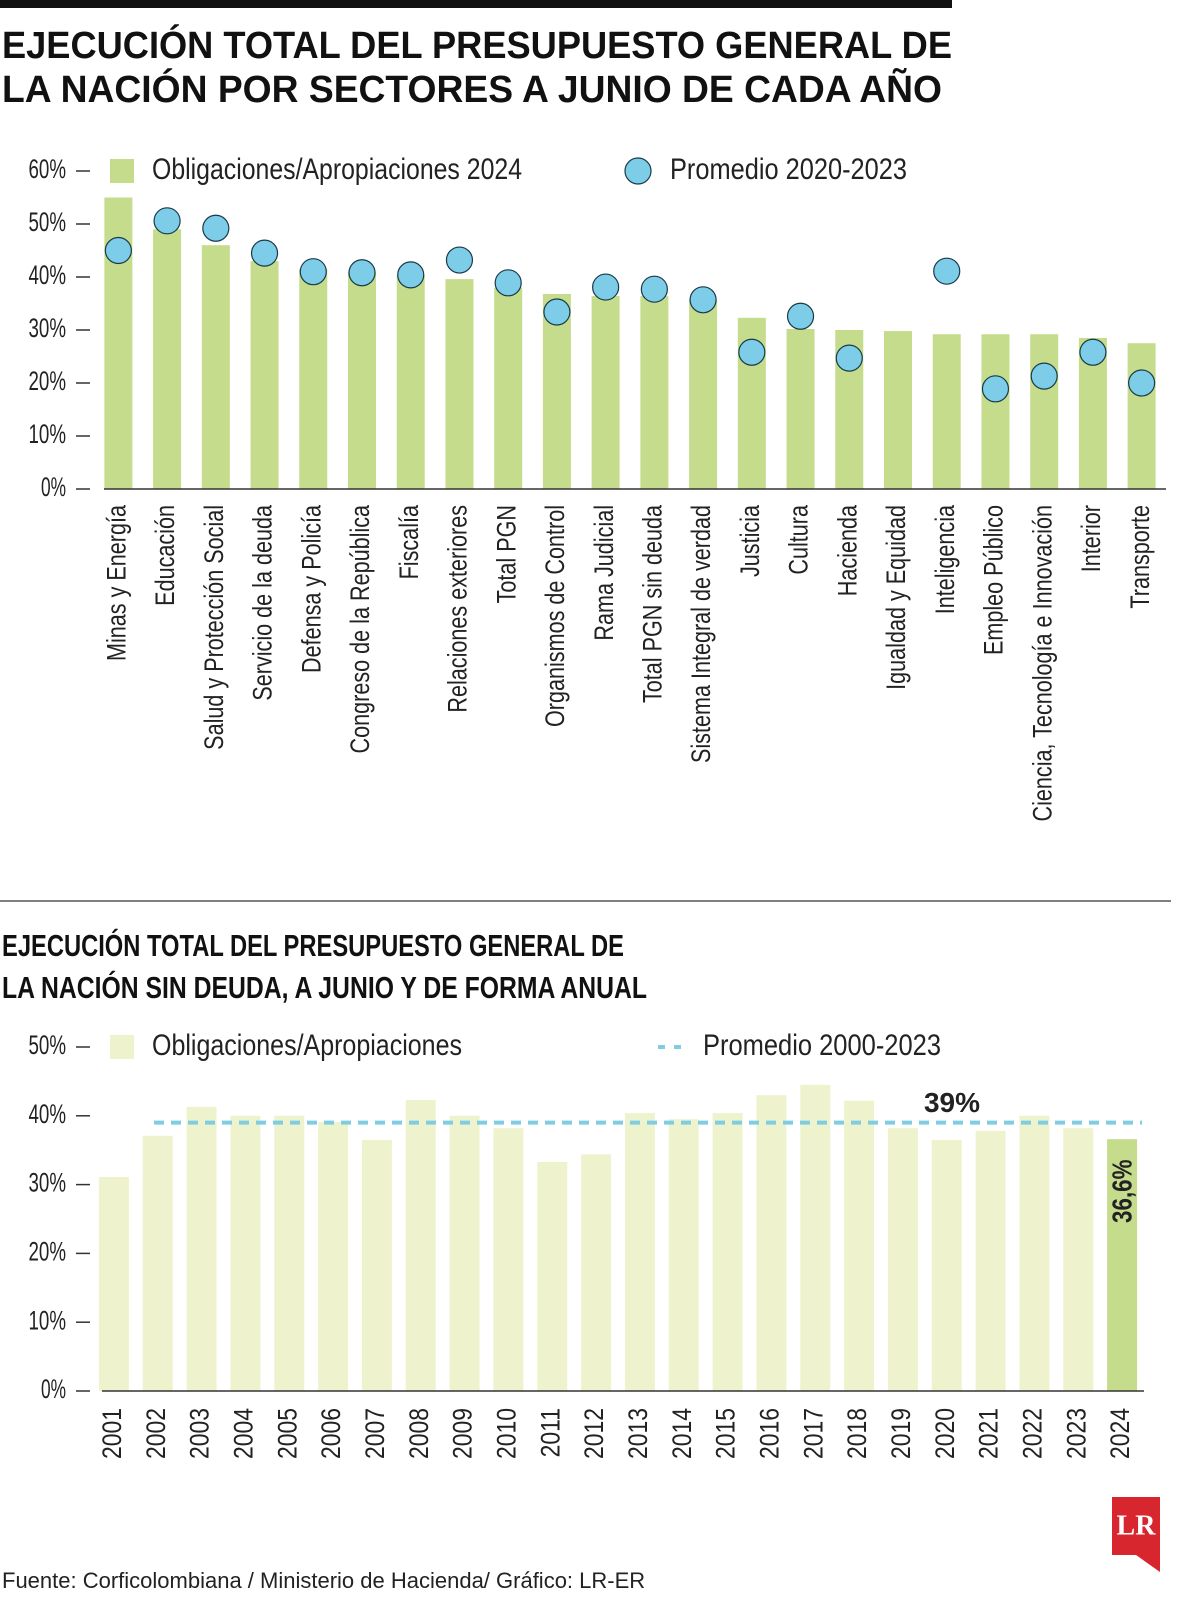 This screenshot has height=1607, width=1200. I want to click on x-tick-label: Minas y Energía, so click(117, 583).